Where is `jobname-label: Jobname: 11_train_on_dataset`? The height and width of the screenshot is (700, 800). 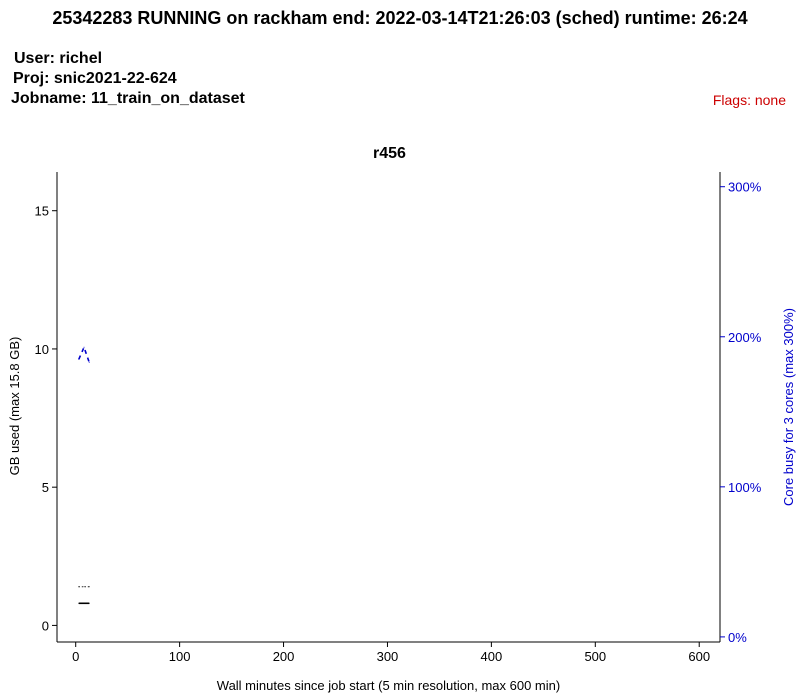
jobname-label: Jobname: 11_train_on_dataset is located at coordinates (128, 98).